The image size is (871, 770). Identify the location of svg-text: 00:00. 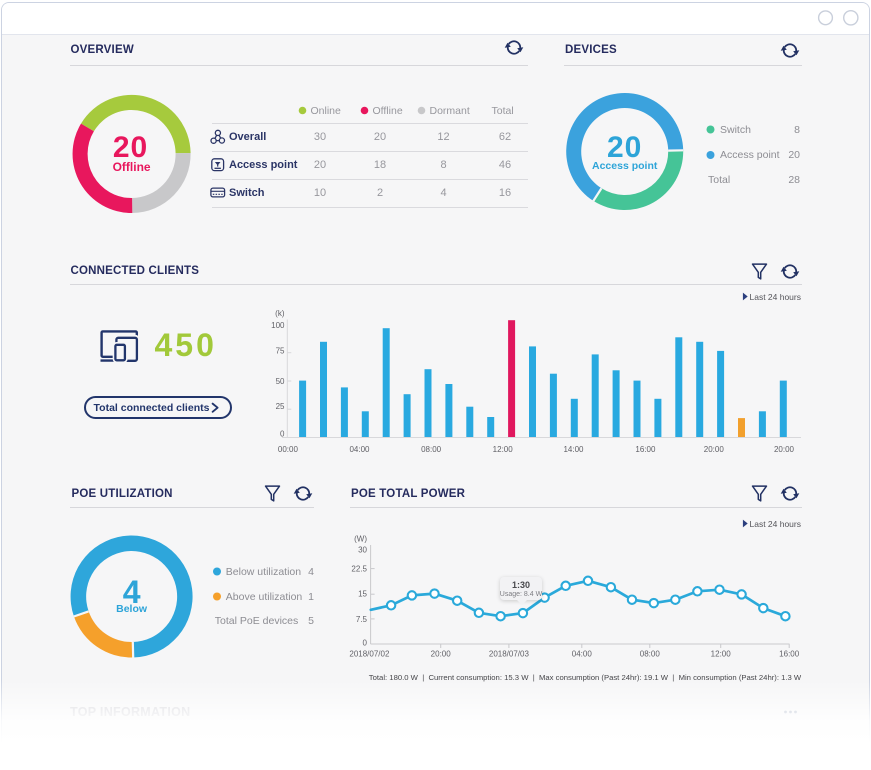
(288, 449).